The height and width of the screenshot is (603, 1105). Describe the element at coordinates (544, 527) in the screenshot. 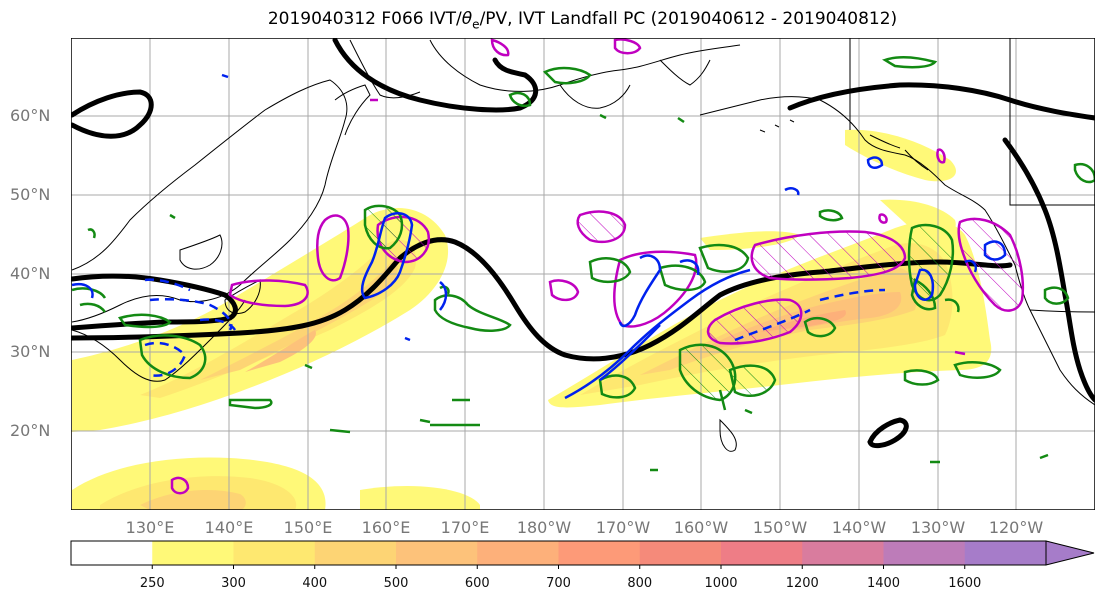

I see `lon-label-180w: 180°W` at that location.